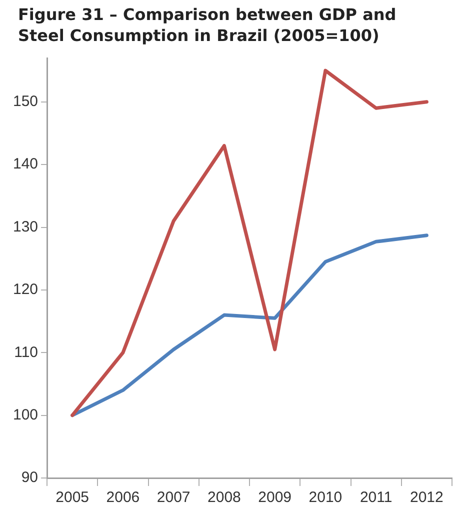 The width and height of the screenshot is (464, 521). Describe the element at coordinates (25, 164) in the screenshot. I see `y-tick-label: 140` at that location.